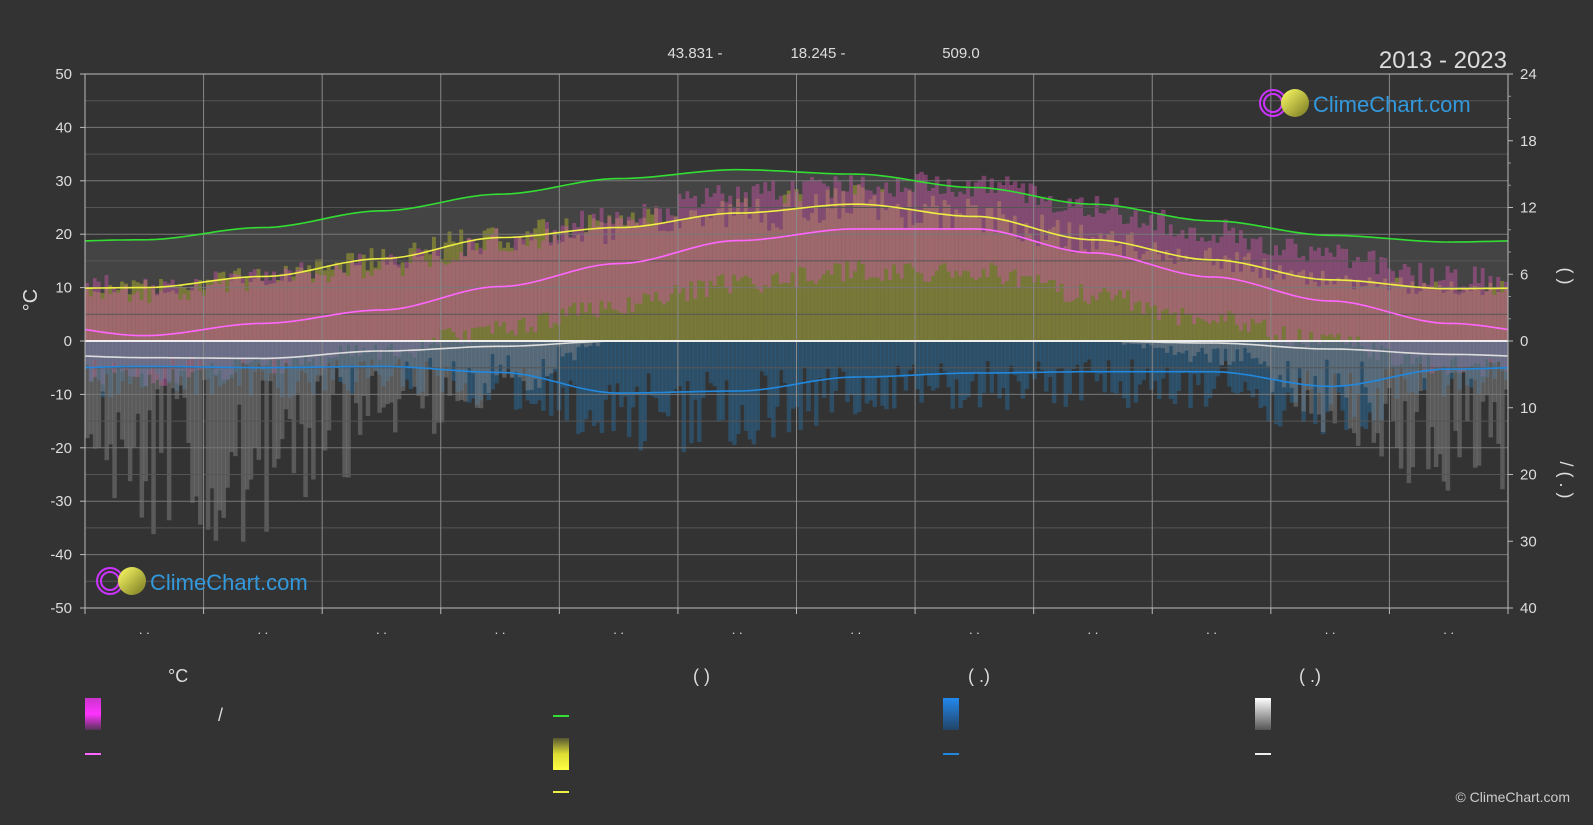  I want to click on daylight-line-point, so click(737, 169).